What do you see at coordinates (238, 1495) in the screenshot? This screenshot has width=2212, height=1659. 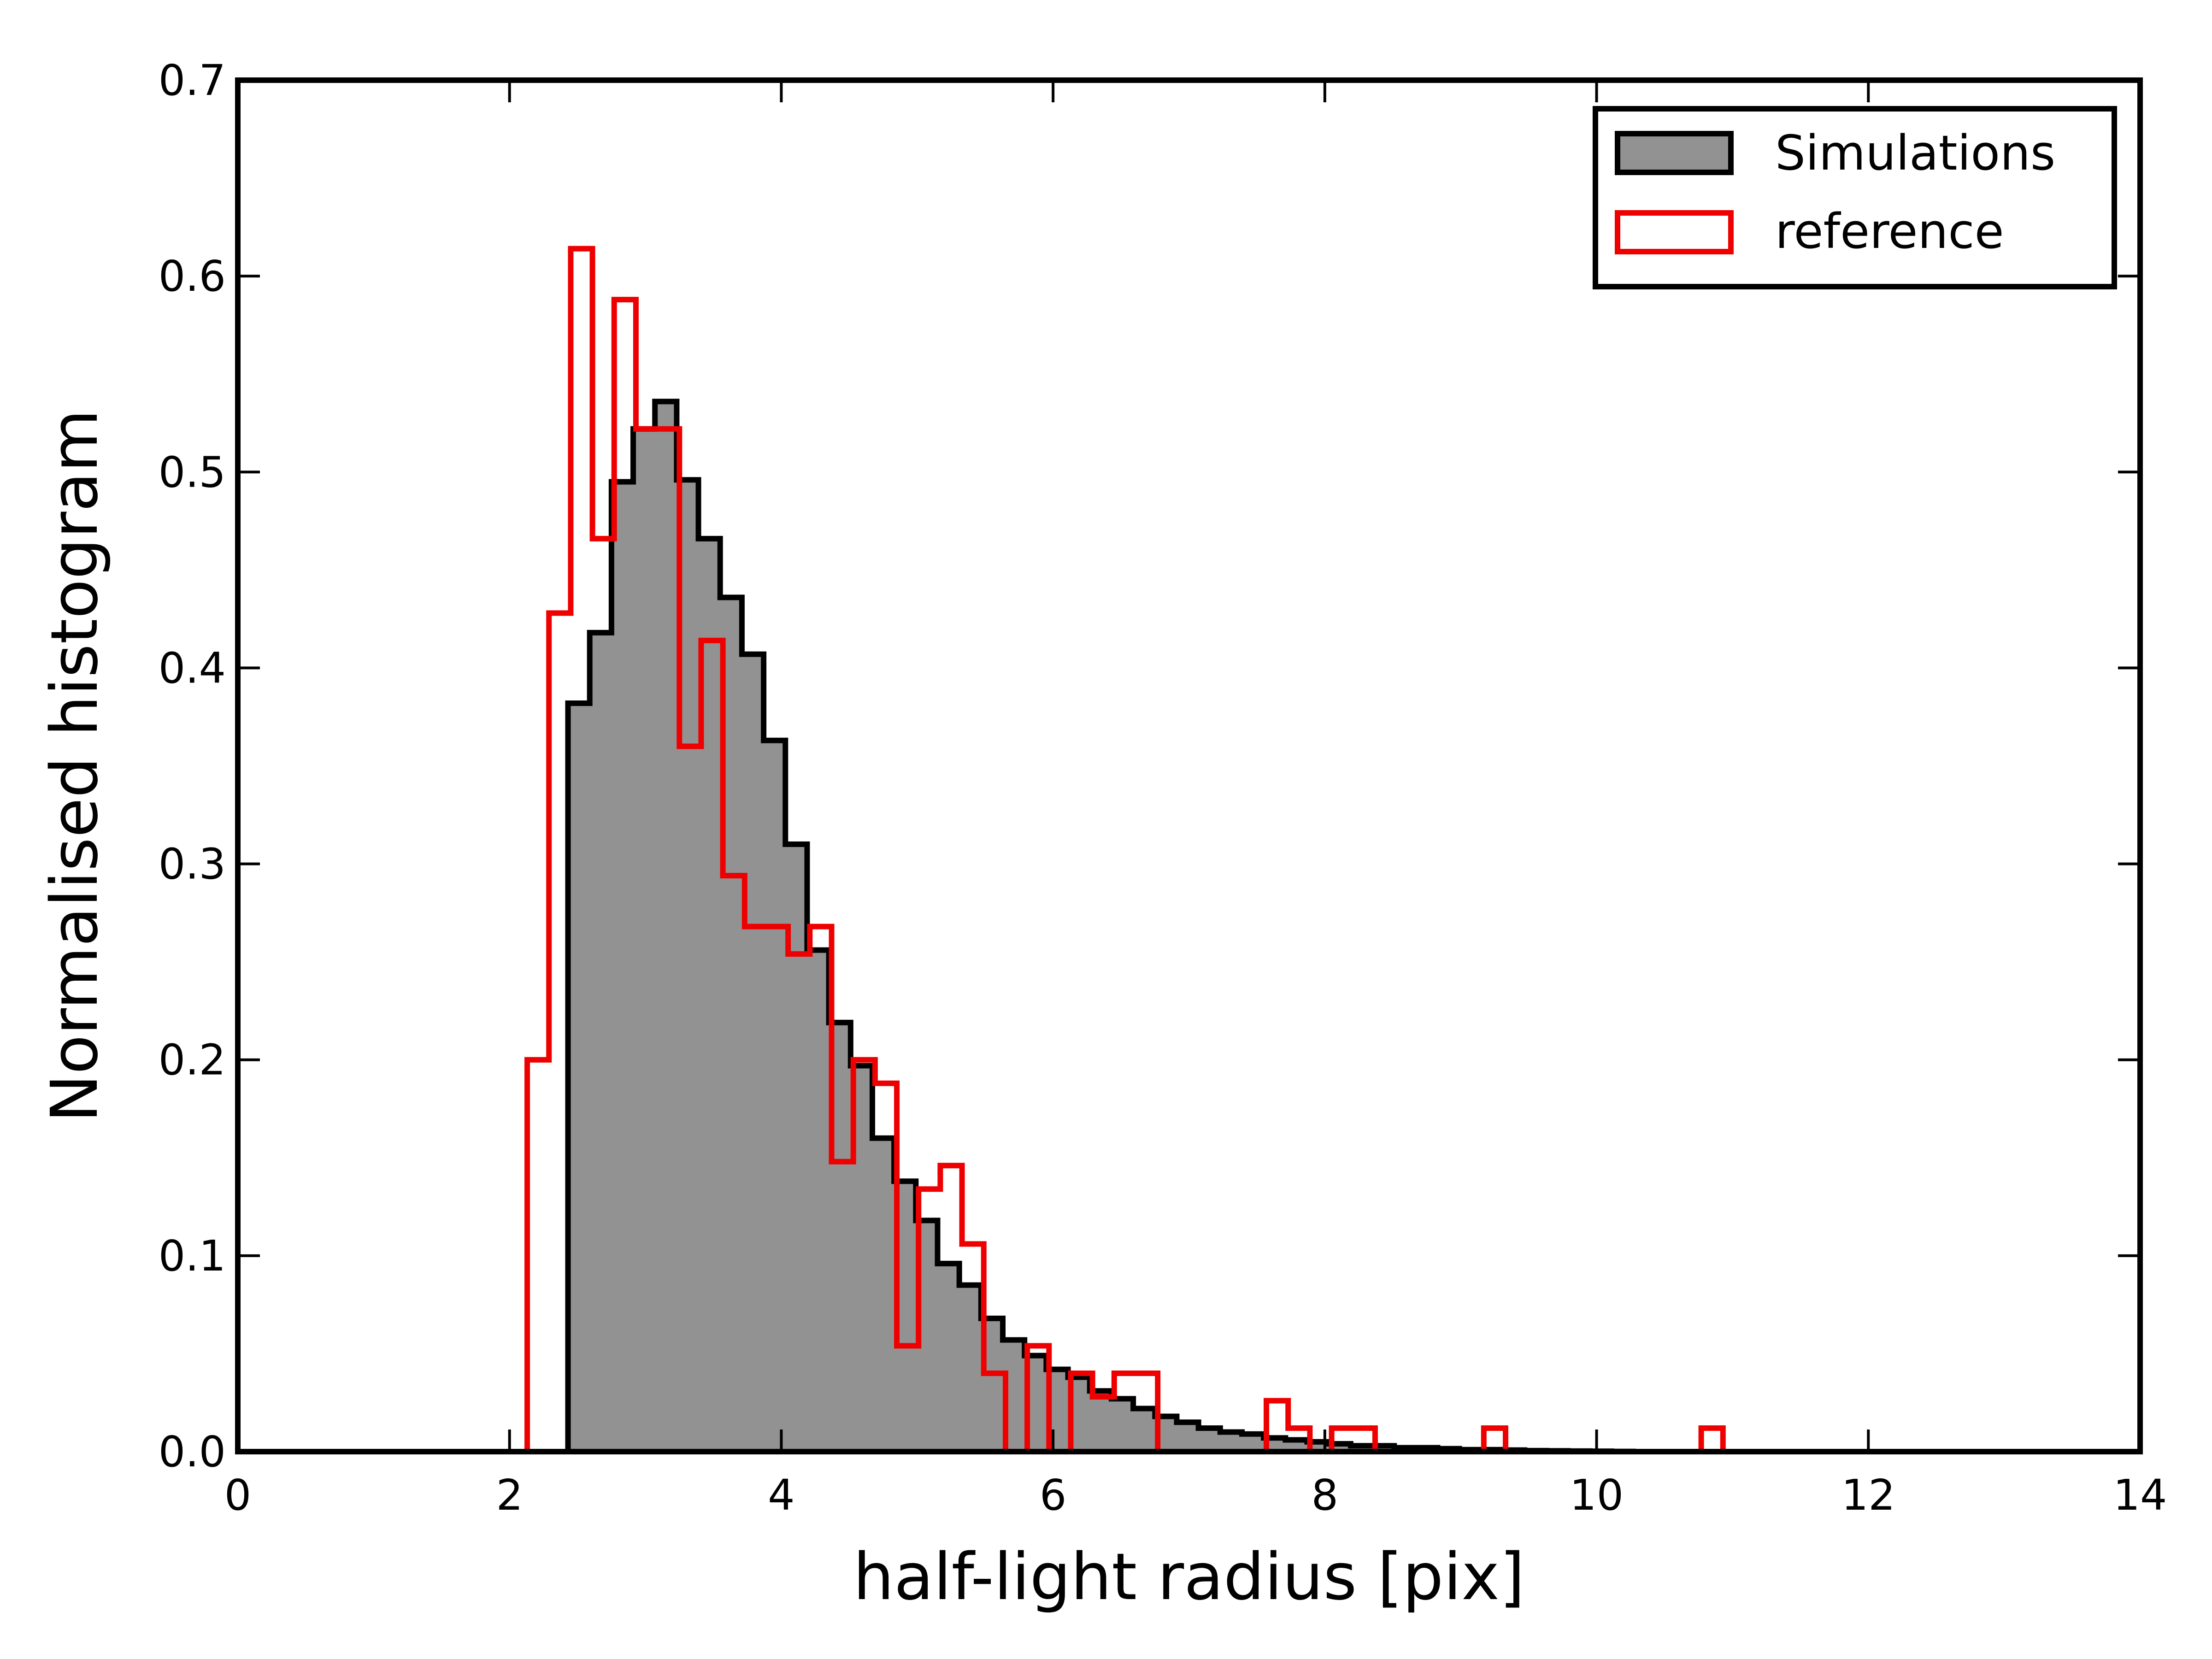 I see `x-tick-label: 0` at bounding box center [238, 1495].